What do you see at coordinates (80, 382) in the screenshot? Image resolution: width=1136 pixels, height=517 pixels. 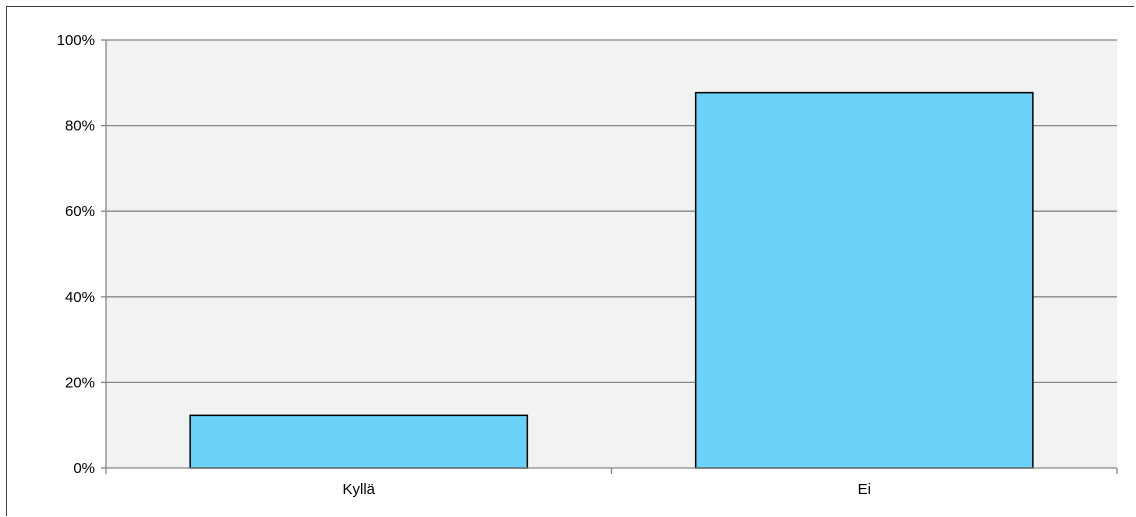 I see `y-tick-label: 20%` at bounding box center [80, 382].